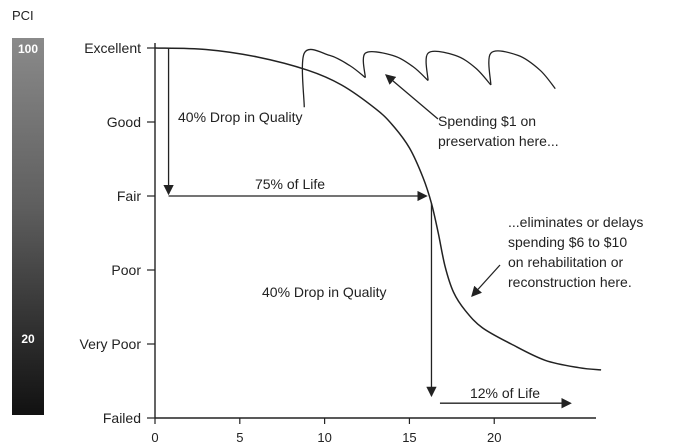  I want to click on annotation-life-12: 12% of Life, so click(505, 393).